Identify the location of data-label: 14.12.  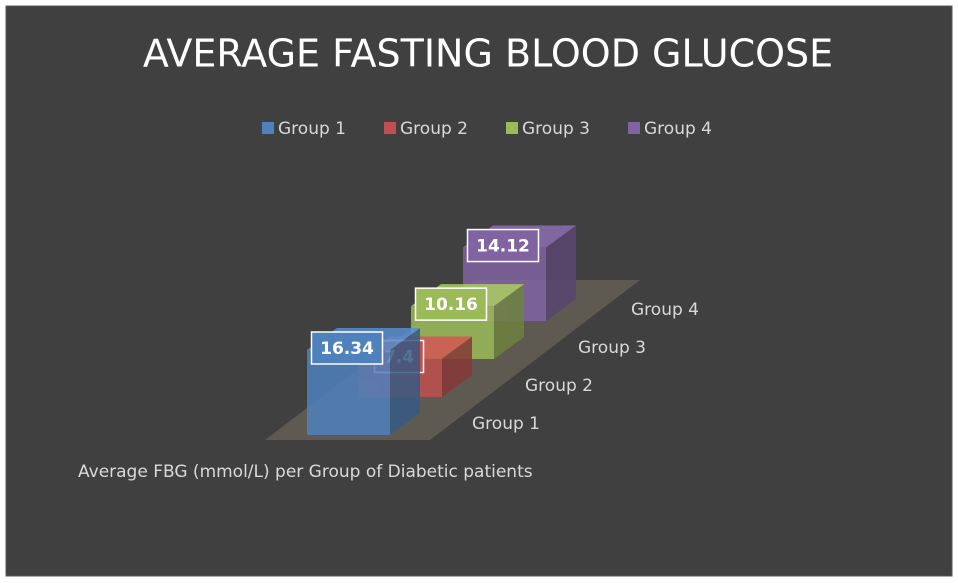
(503, 247).